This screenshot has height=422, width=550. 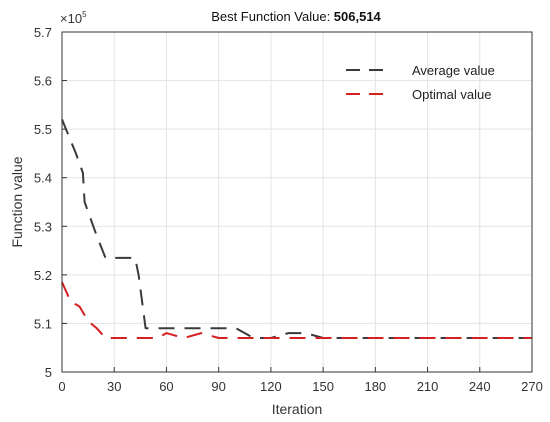 What do you see at coordinates (73, 18) in the screenshot?
I see `y-multiplier: ×10⁵` at bounding box center [73, 18].